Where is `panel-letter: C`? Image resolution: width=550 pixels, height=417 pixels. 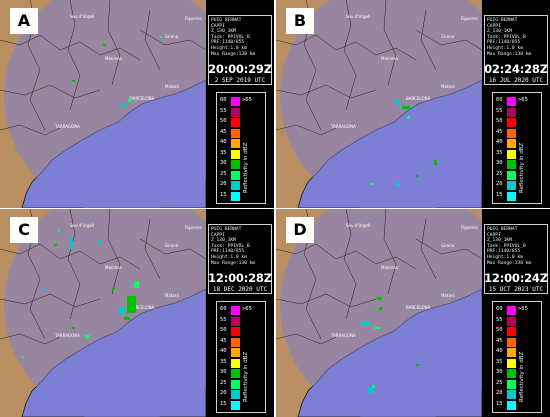 panel-letter: C is located at coordinates (24, 230).